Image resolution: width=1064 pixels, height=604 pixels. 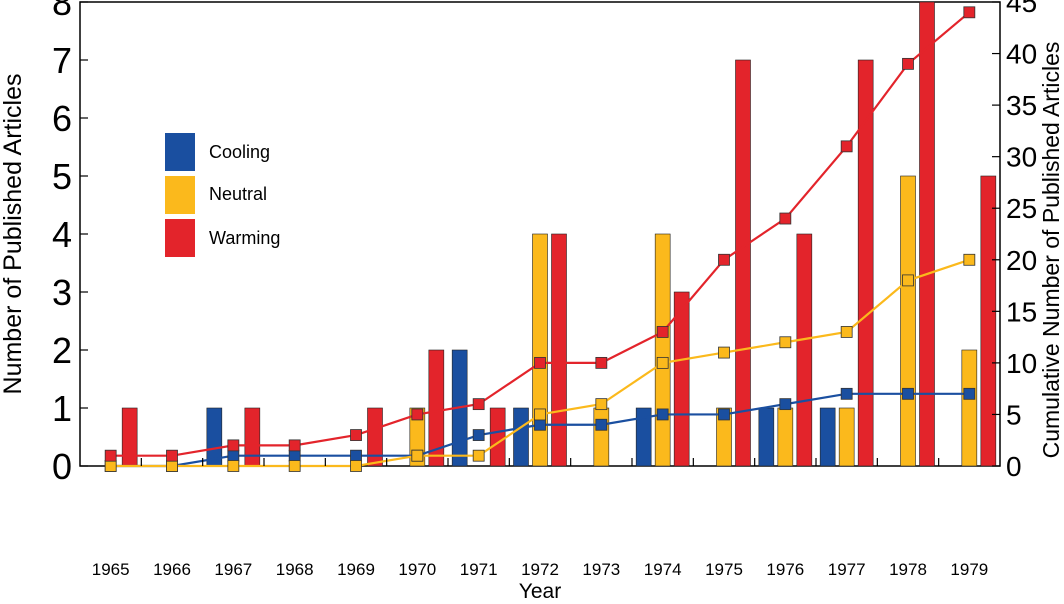 What do you see at coordinates (601, 424) in the screenshot?
I see `cumulative-point-cooling-1973` at bounding box center [601, 424].